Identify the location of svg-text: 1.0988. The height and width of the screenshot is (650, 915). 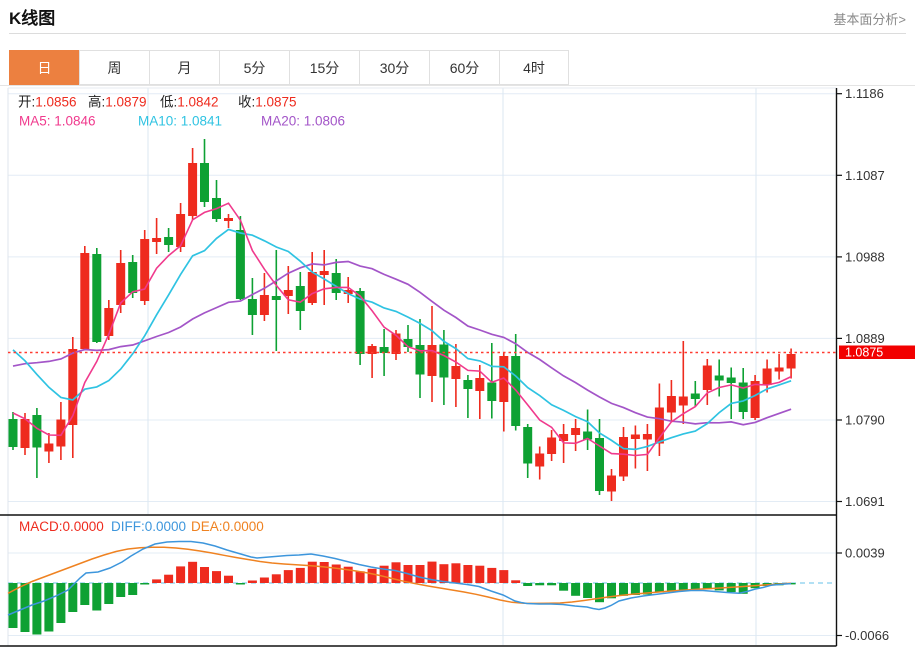
(865, 256).